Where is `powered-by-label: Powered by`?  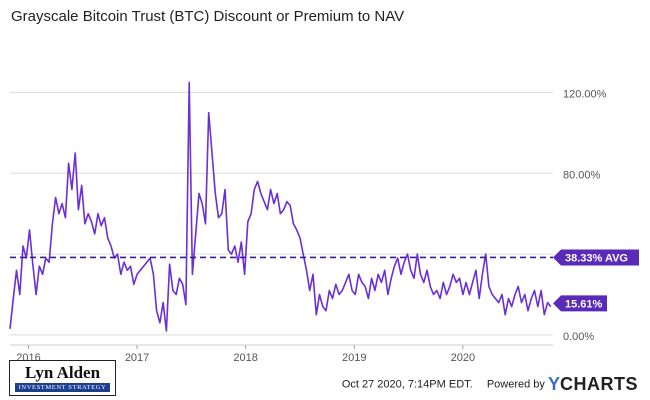 powered-by-label: Powered by is located at coordinates (515, 384).